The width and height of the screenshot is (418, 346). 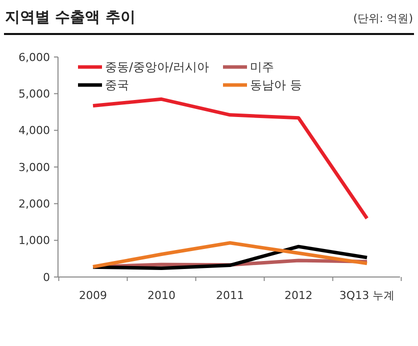 I want to click on x-tick-label: 2009, so click(x=93, y=295).